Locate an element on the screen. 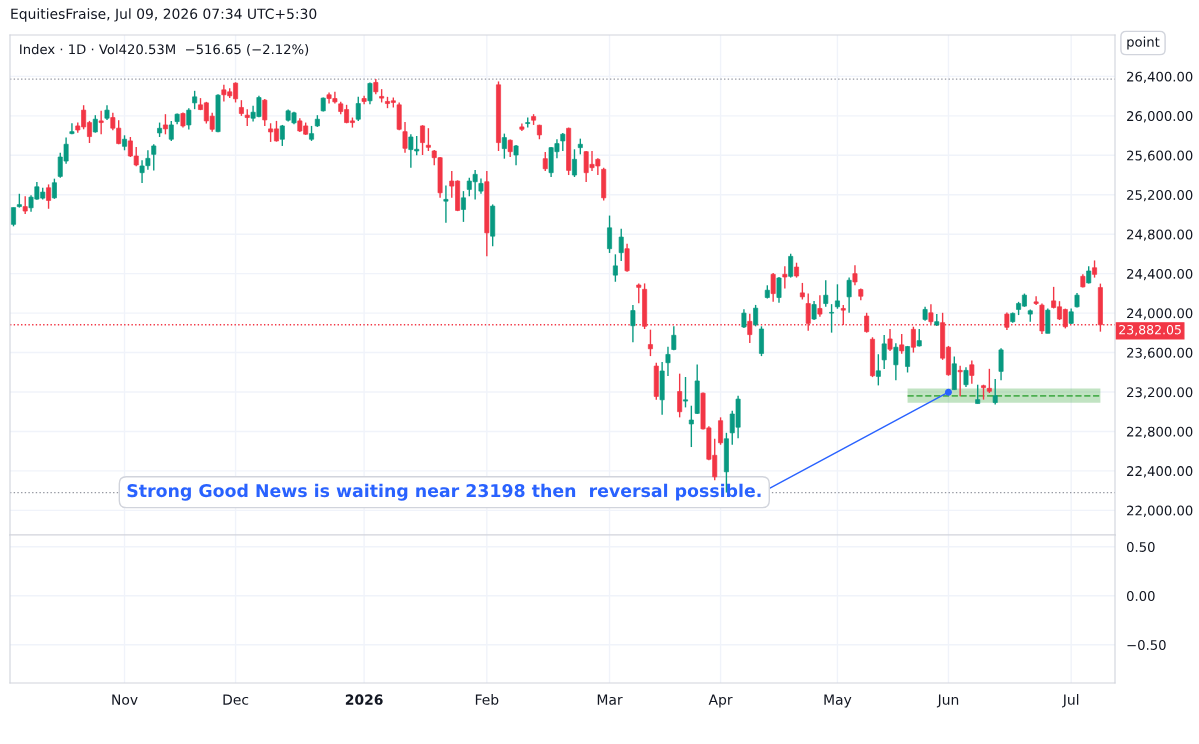  x-tick-label: Nov is located at coordinates (125, 699).